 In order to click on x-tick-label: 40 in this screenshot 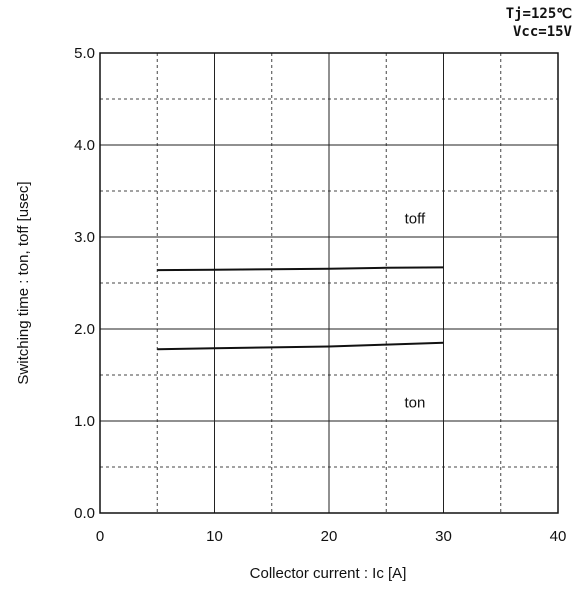, I will do `click(558, 536)`.